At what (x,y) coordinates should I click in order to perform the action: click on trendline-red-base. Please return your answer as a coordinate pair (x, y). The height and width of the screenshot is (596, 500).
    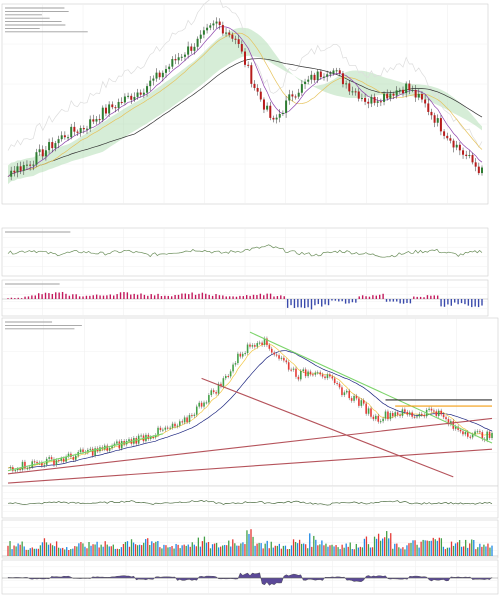
    Looking at the image, I should click on (250, 466).